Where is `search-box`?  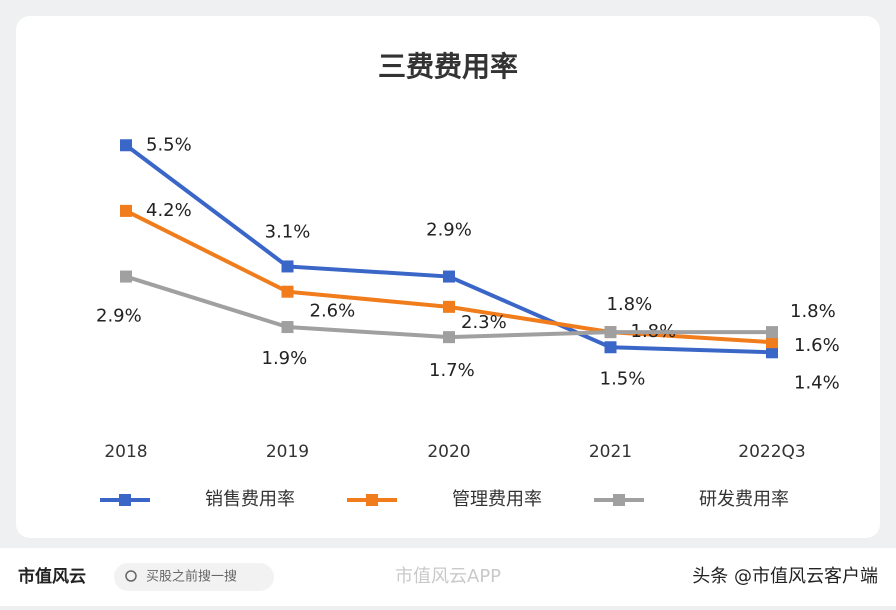 search-box is located at coordinates (194, 577).